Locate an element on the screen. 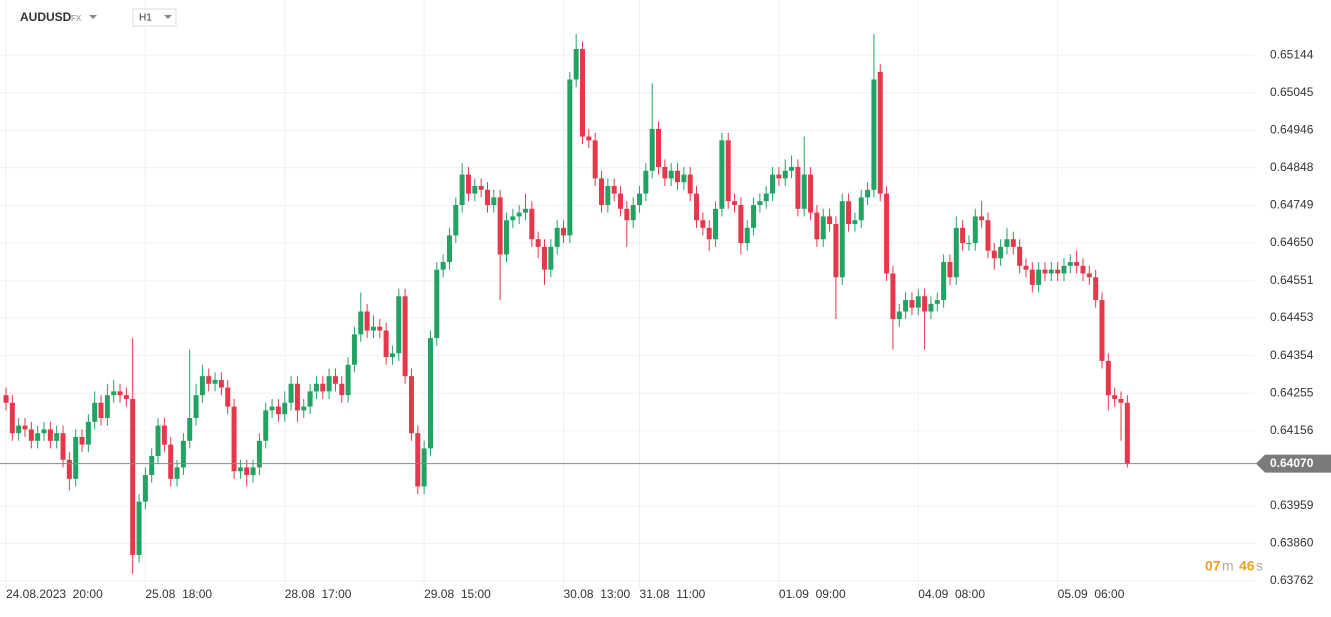 This screenshot has height=617, width=1331. timer-seconds-unit: s is located at coordinates (1259, 566).